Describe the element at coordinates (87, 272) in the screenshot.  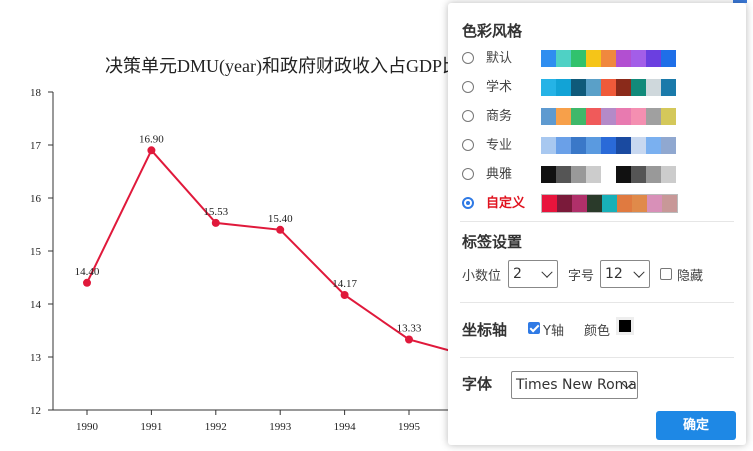
I see `data-label: 14.40` at that location.